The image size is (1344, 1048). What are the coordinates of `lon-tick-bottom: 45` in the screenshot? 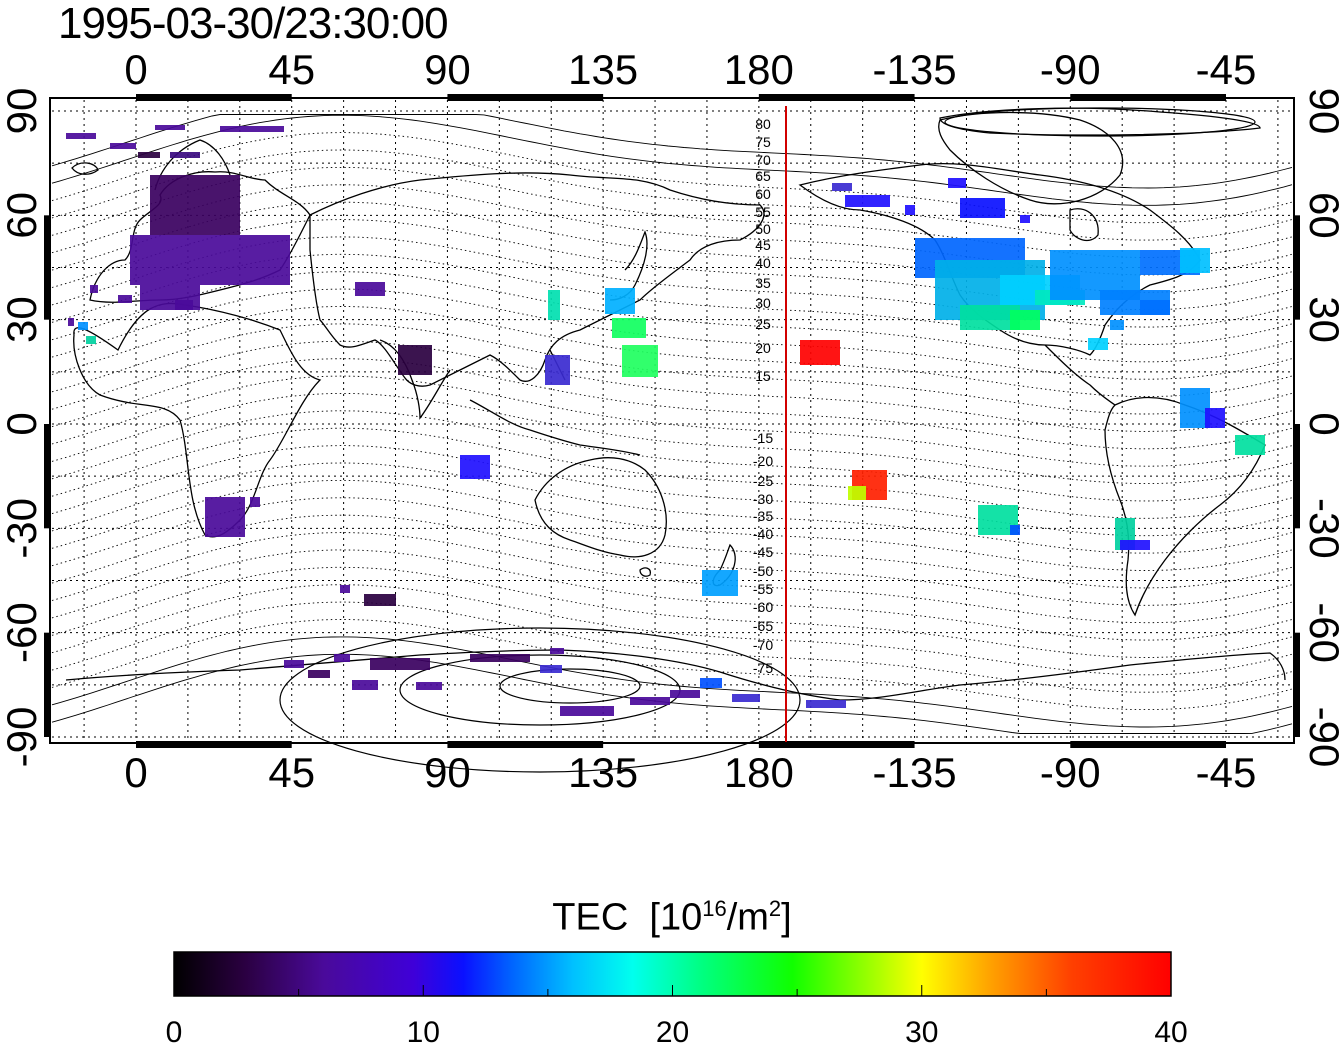 It's located at (291, 772).